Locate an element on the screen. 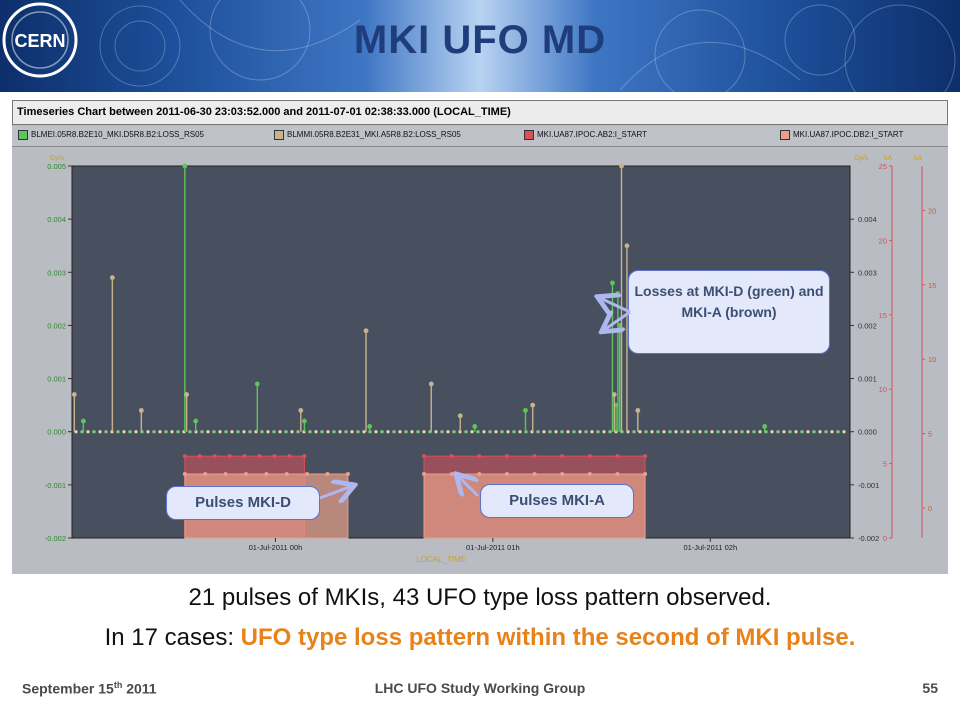  legend-item-blm-mki-a: BLMMI.05R8.B2E31_MKI.A5R8.B2:LOSS_RS05 is located at coordinates (367, 135).